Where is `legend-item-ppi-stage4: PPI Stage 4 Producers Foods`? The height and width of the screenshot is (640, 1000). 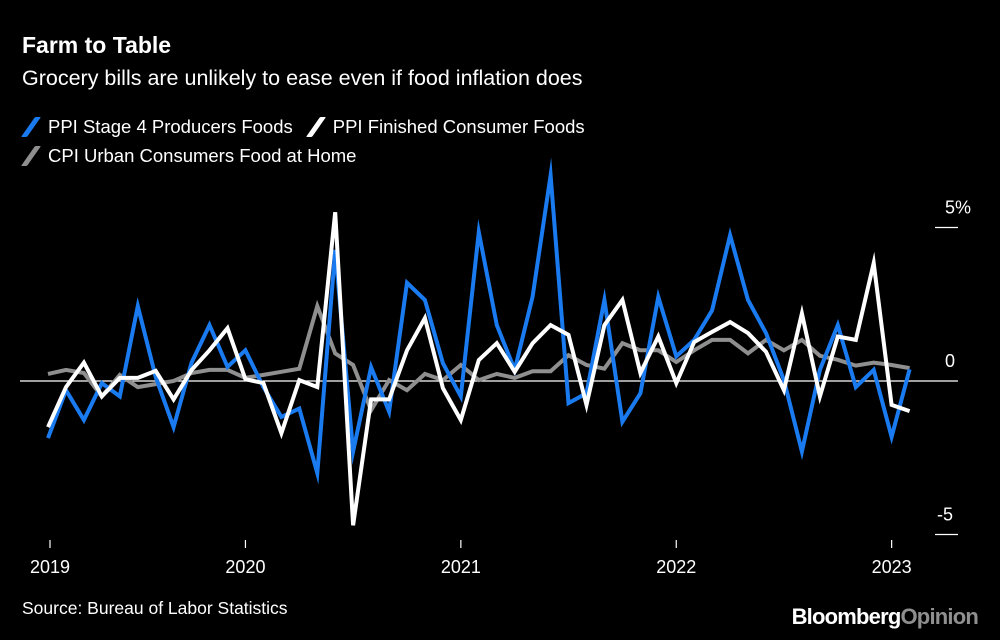
legend-item-ppi-stage4: PPI Stage 4 Producers Foods is located at coordinates (156, 127).